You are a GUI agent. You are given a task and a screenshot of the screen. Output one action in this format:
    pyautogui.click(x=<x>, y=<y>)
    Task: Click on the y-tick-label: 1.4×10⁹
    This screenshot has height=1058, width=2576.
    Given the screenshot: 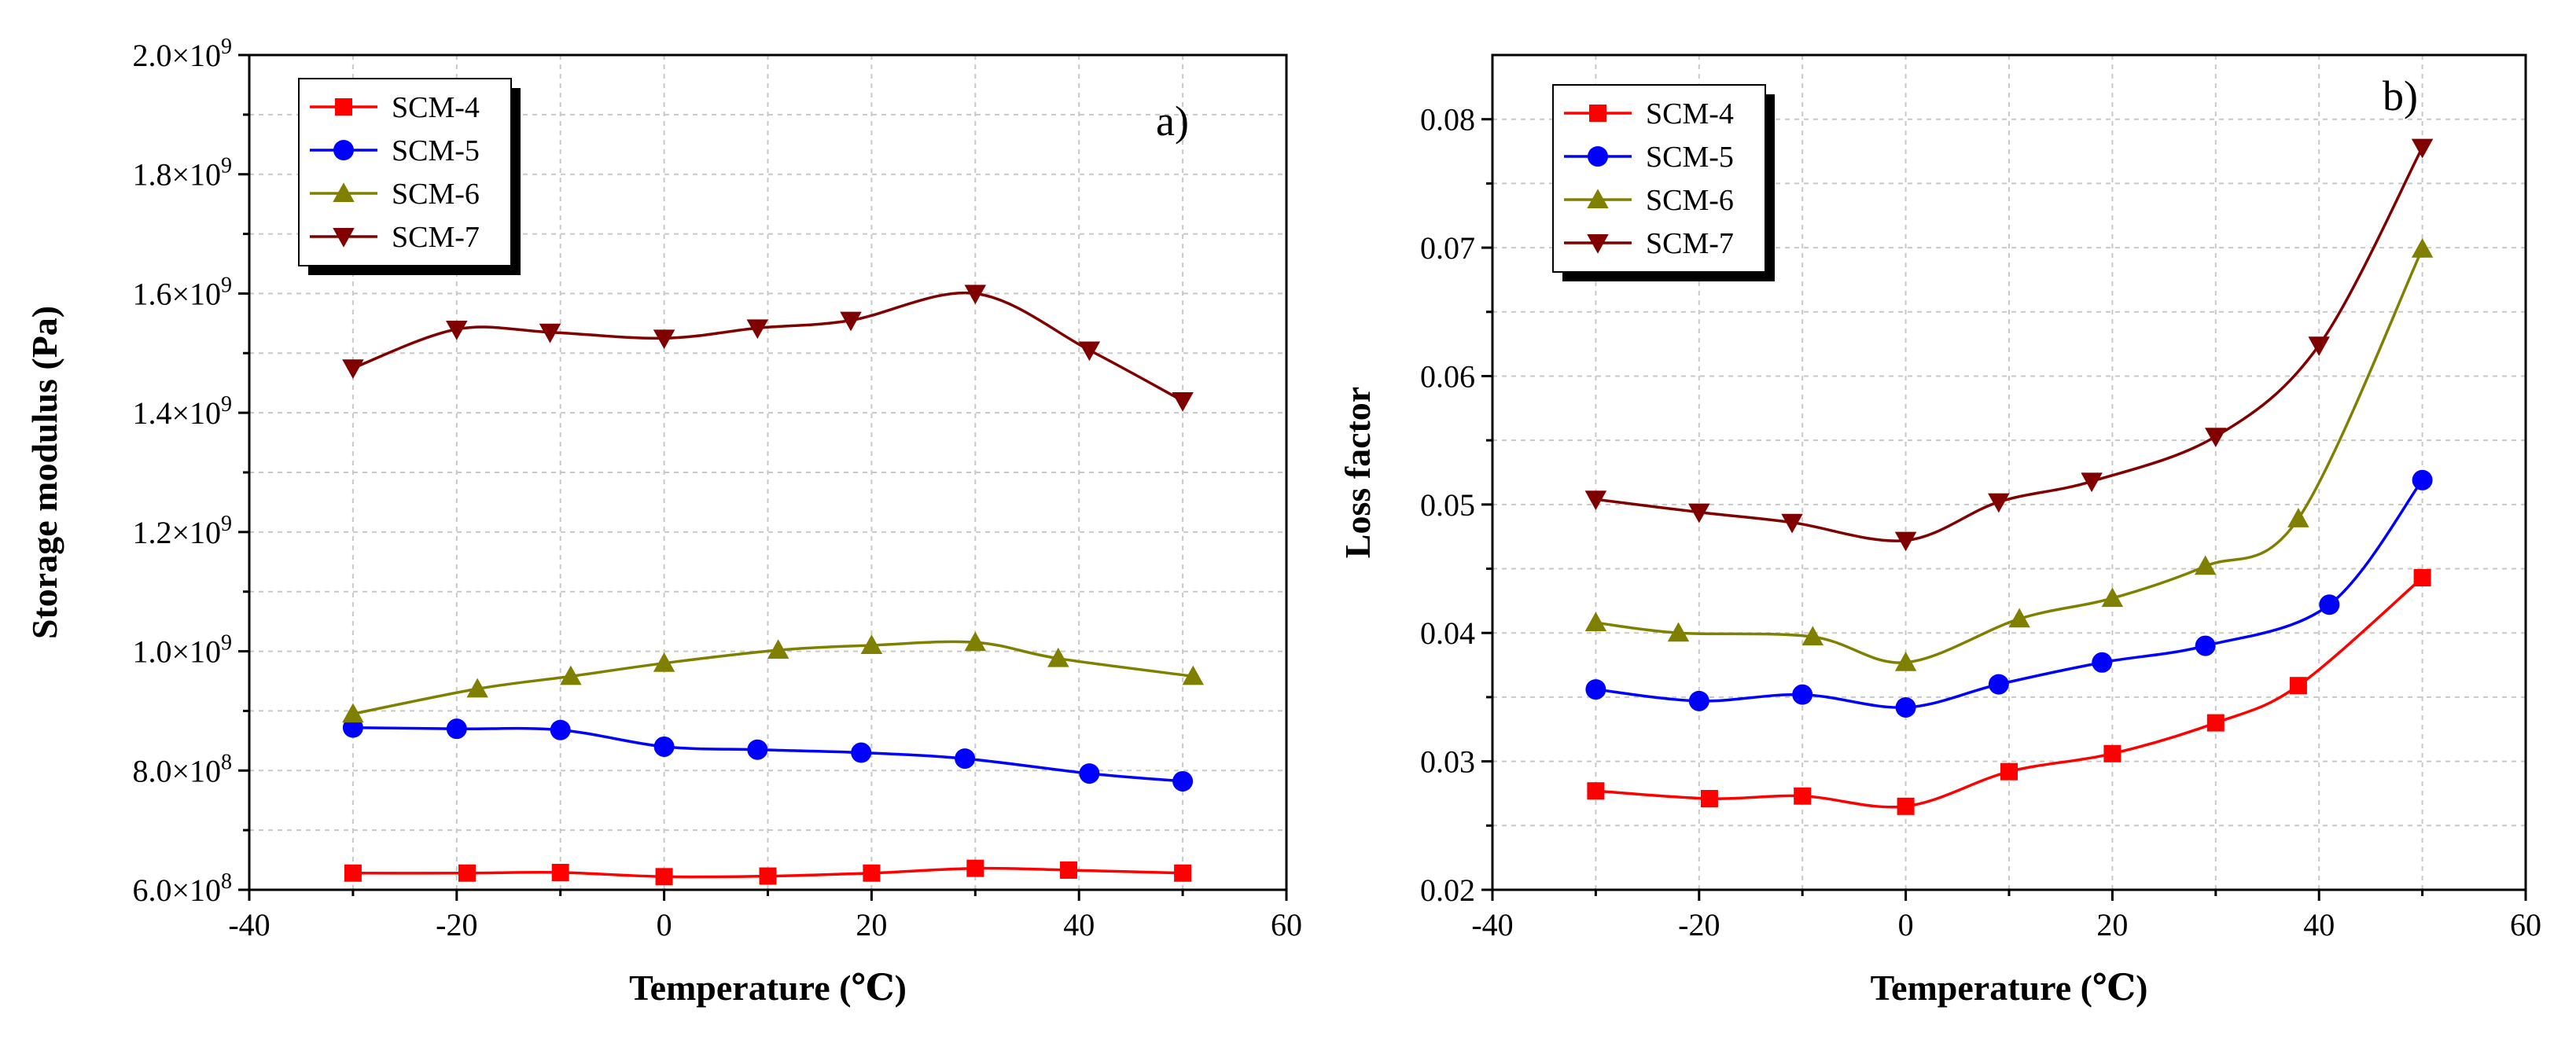 What is the action you would take?
    pyautogui.click(x=182, y=411)
    